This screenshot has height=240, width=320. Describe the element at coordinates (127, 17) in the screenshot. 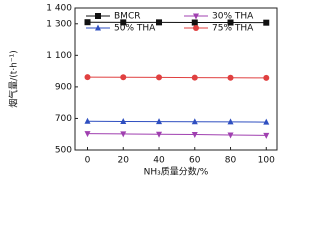

I see `legend-label: BMCR` at that location.